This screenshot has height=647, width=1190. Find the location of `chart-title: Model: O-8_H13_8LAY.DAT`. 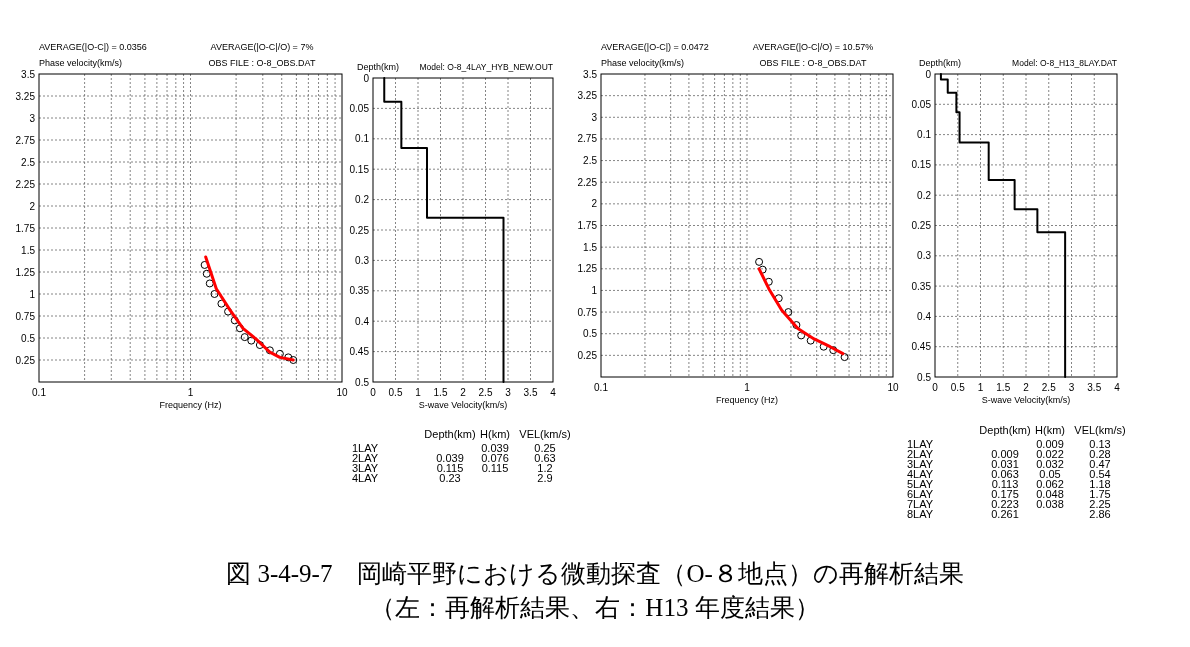

chart-title: Model: O-8_H13_8LAY.DAT is located at coordinates (1064, 63).